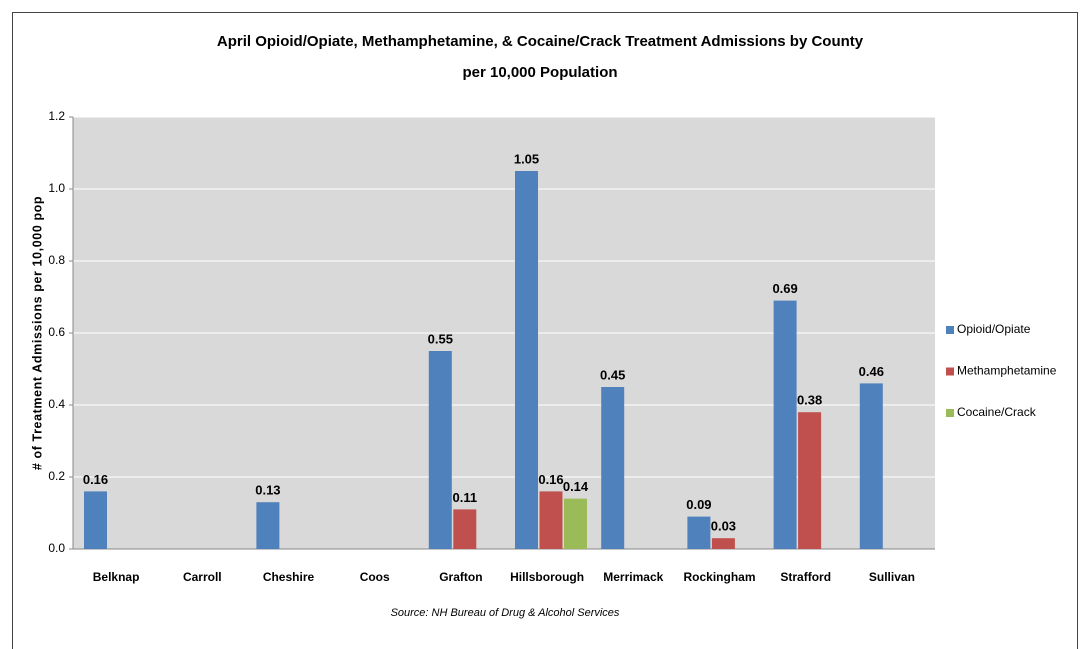  What do you see at coordinates (289, 577) in the screenshot?
I see `x-tick-label: Cheshire` at bounding box center [289, 577].